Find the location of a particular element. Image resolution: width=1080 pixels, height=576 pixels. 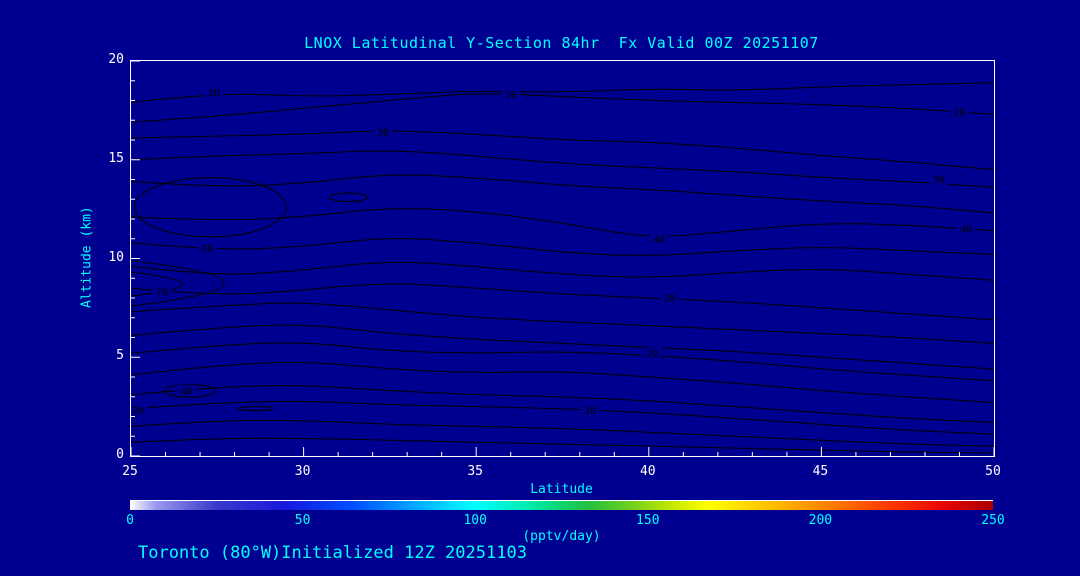

footer-annotation: Toronto (80°W)Initialized 12Z 20251103 is located at coordinates (332, 553).